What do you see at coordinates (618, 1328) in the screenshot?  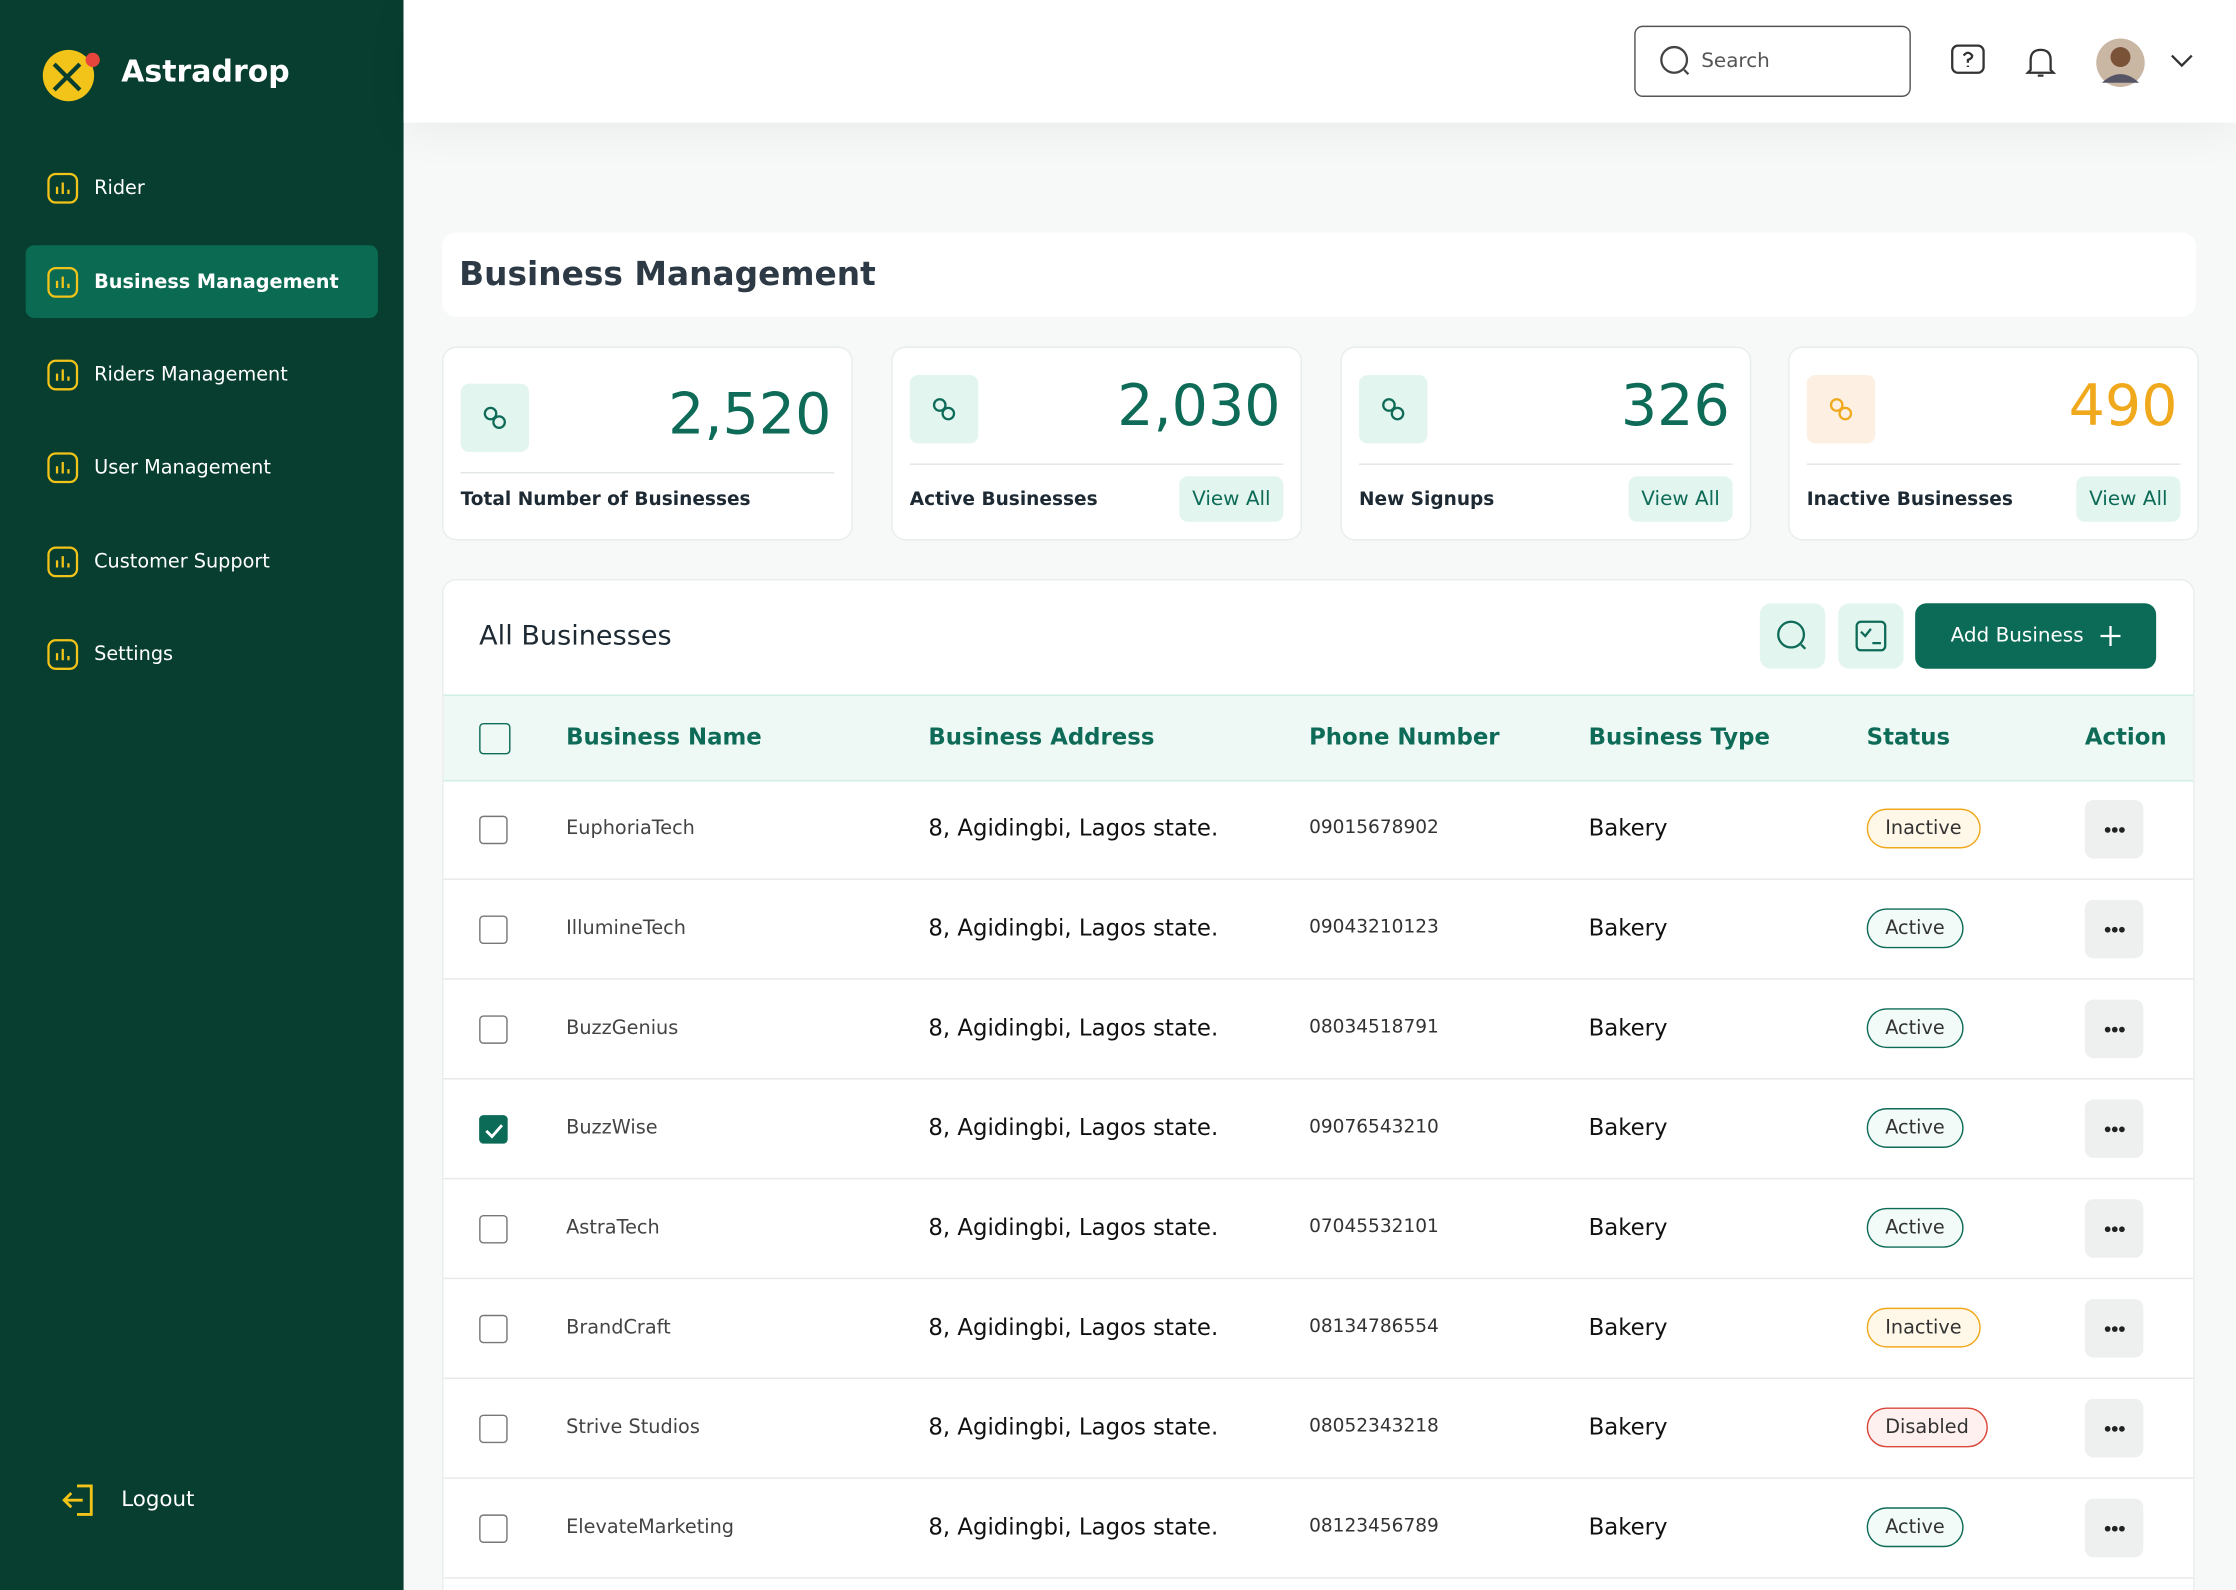 I see `business-name: BrandCraft` at bounding box center [618, 1328].